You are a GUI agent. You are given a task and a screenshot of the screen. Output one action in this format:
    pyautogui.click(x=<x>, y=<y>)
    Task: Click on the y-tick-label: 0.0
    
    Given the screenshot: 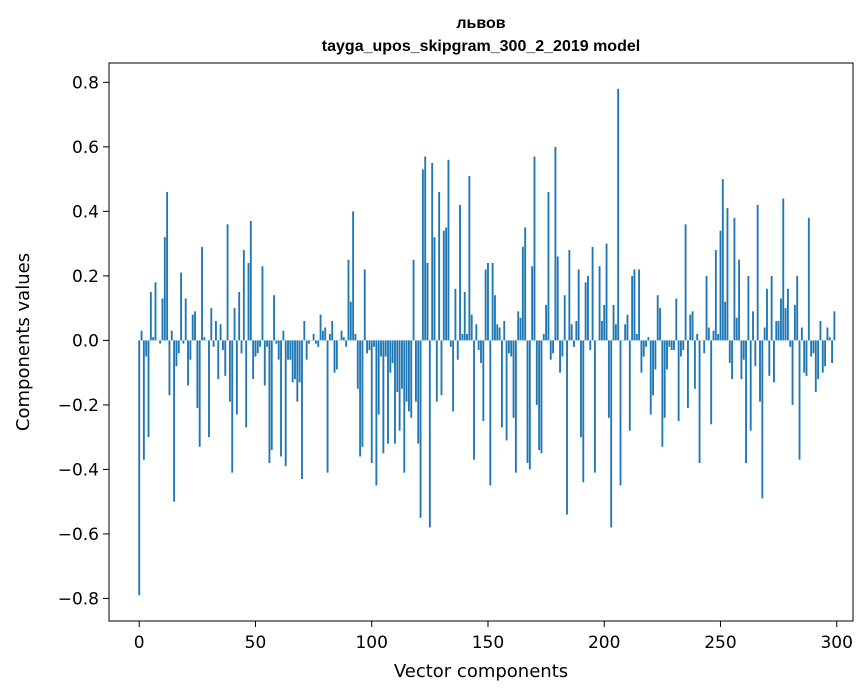 What is the action you would take?
    pyautogui.click(x=85, y=341)
    